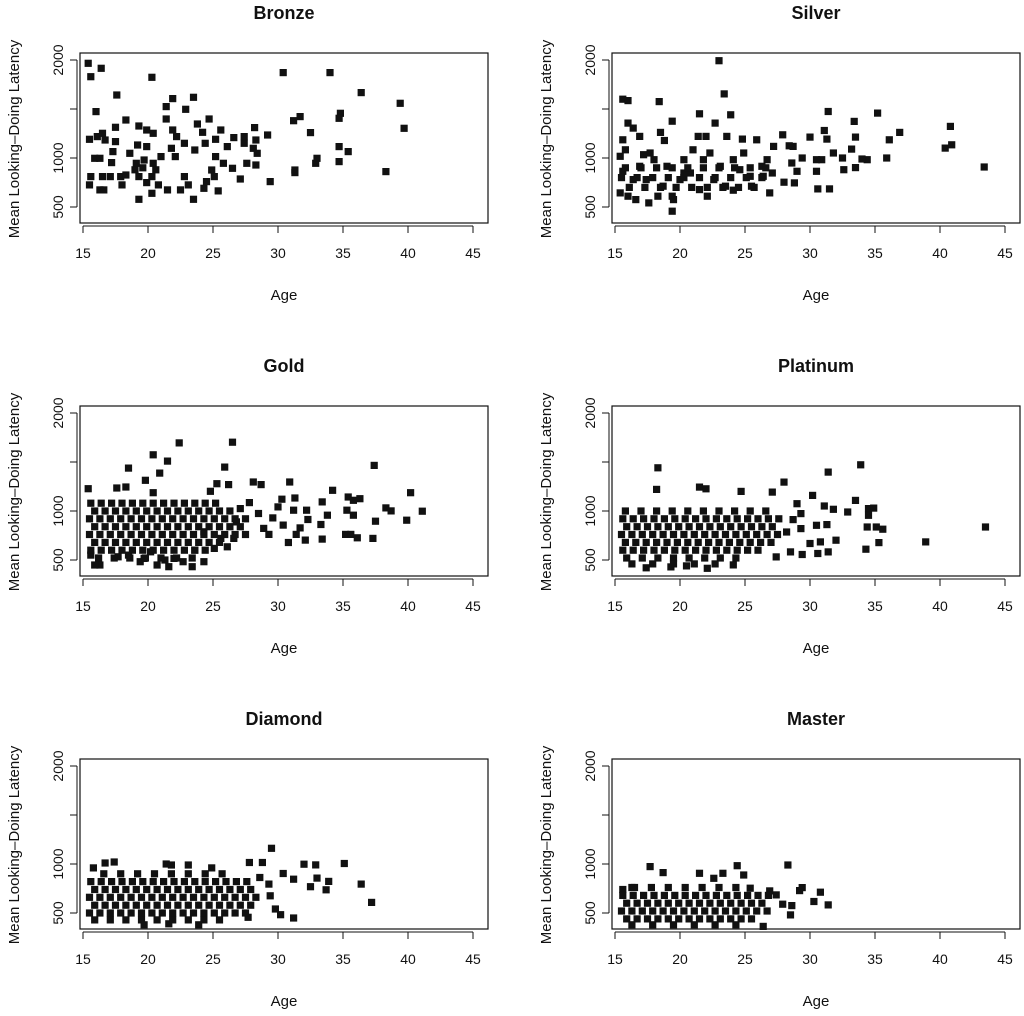 The height and width of the screenshot is (1016, 1024). What do you see at coordinates (816, 719) in the screenshot?
I see `panel-title: Master` at bounding box center [816, 719].